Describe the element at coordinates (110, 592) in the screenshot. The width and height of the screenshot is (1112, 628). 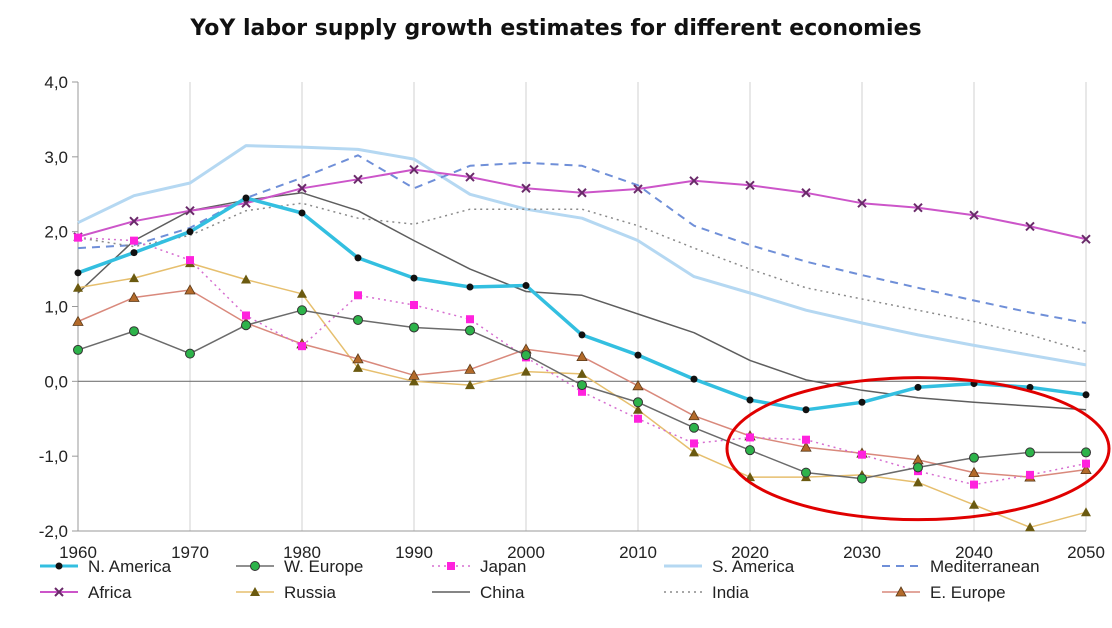
I see `legend-label: Africa` at that location.